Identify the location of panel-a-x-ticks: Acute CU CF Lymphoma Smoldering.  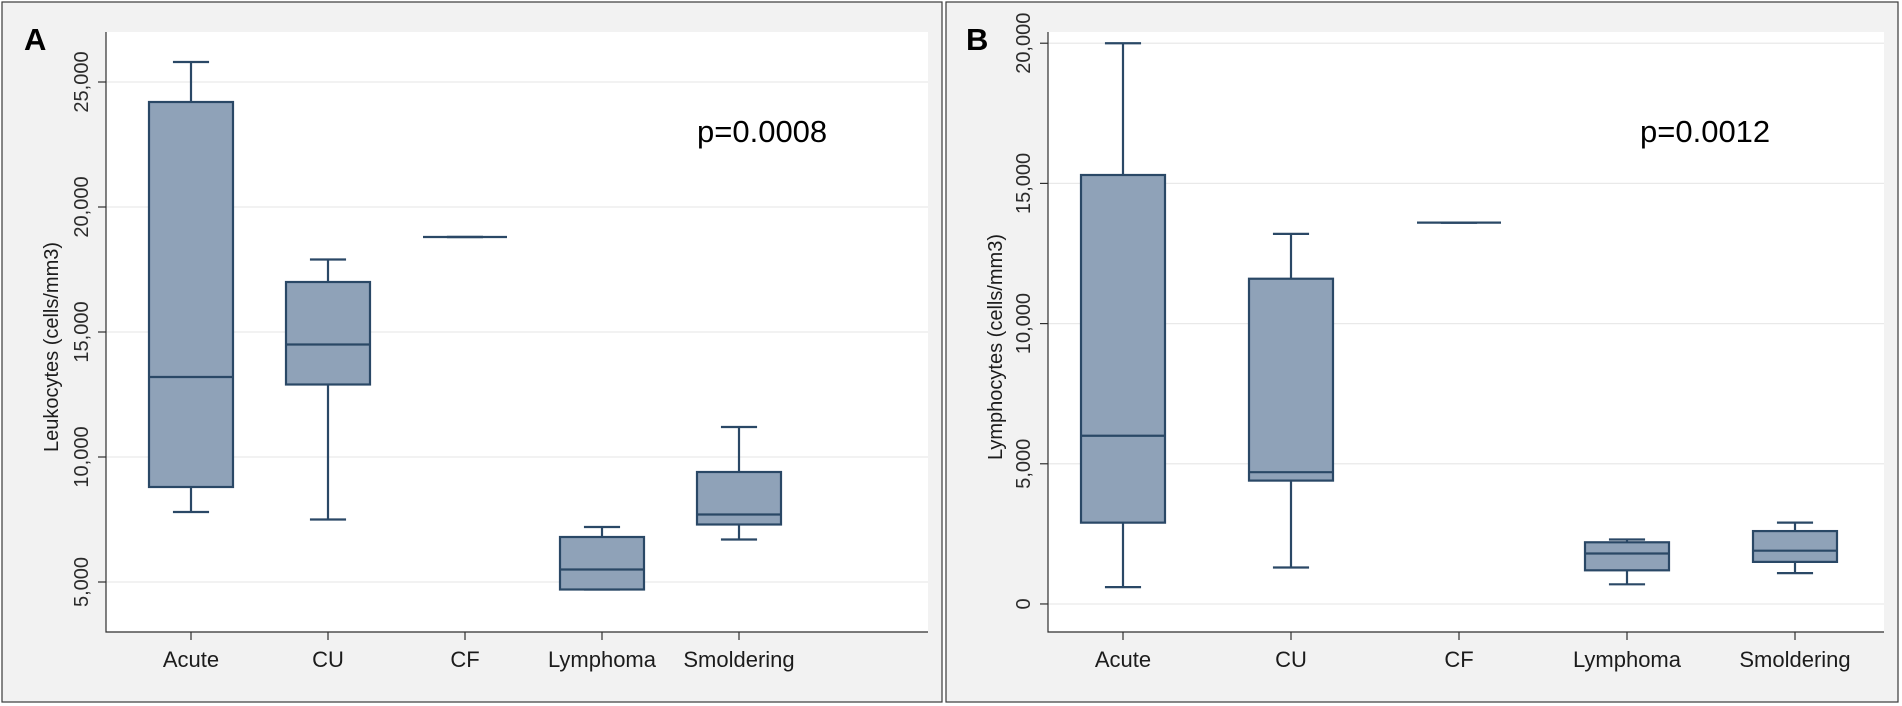
(479, 652).